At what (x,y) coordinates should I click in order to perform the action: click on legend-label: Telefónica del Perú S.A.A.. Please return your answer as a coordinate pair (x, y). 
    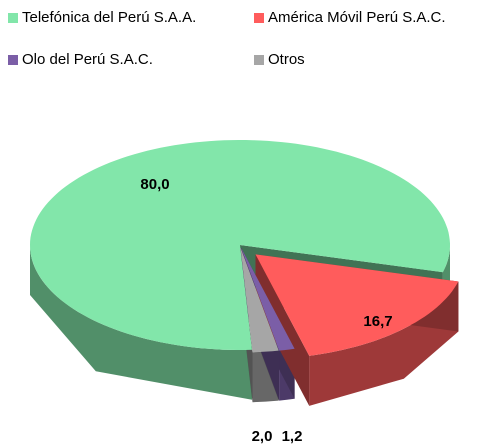
    Looking at the image, I should click on (109, 17).